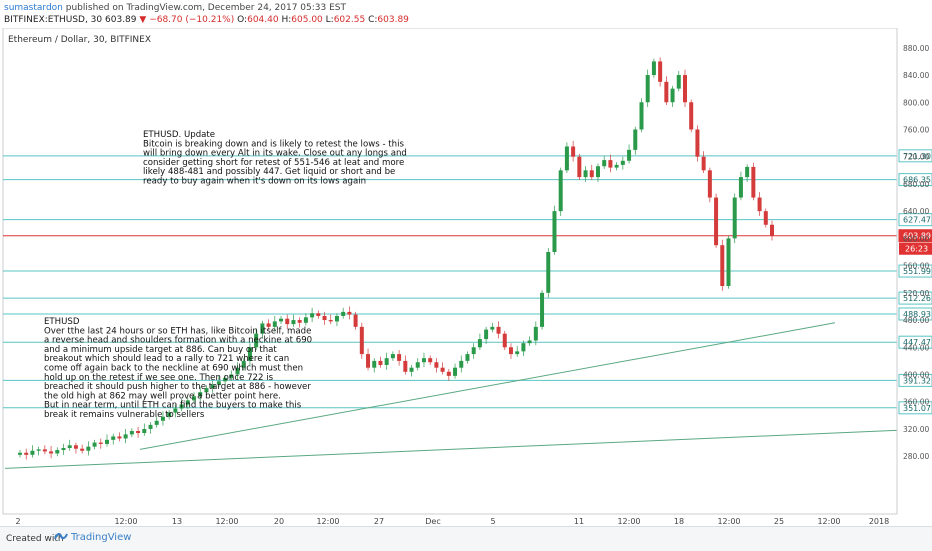 Image resolution: width=932 pixels, height=551 pixels. What do you see at coordinates (92, 537) in the screenshot?
I see `tradingview-brand: TradingView` at bounding box center [92, 537].